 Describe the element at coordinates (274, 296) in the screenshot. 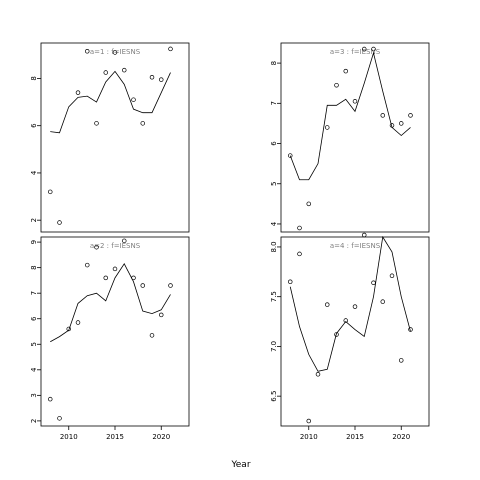

I see `y-tick-label: 7.5` at that location.